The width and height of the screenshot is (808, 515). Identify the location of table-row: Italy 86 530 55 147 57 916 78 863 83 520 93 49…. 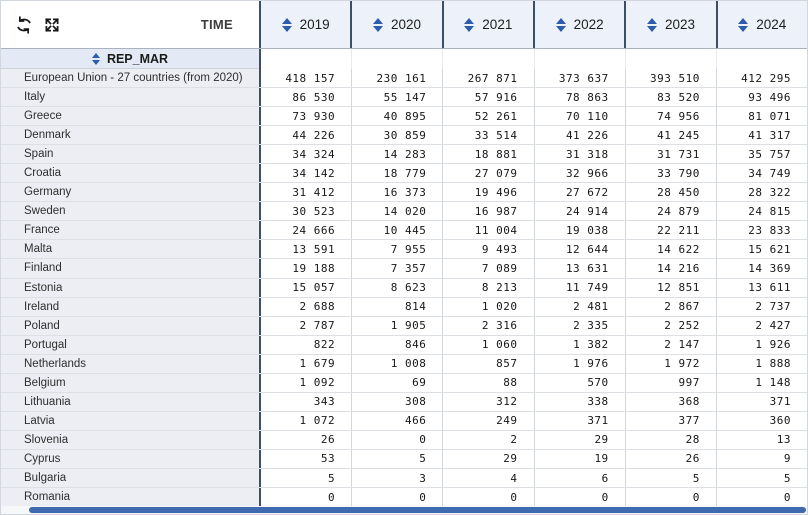
(404, 98).